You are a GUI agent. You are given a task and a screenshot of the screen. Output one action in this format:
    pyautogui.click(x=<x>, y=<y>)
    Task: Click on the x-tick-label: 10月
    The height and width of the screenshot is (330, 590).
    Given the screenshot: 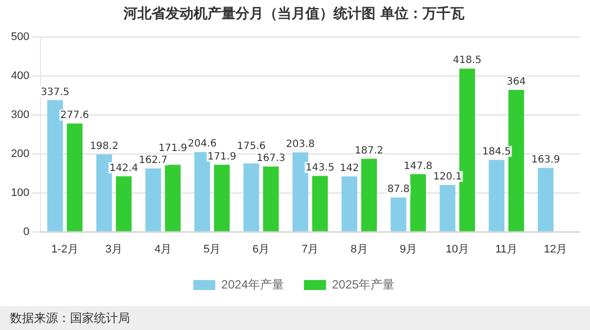 What is the action you would take?
    pyautogui.click(x=457, y=249)
    